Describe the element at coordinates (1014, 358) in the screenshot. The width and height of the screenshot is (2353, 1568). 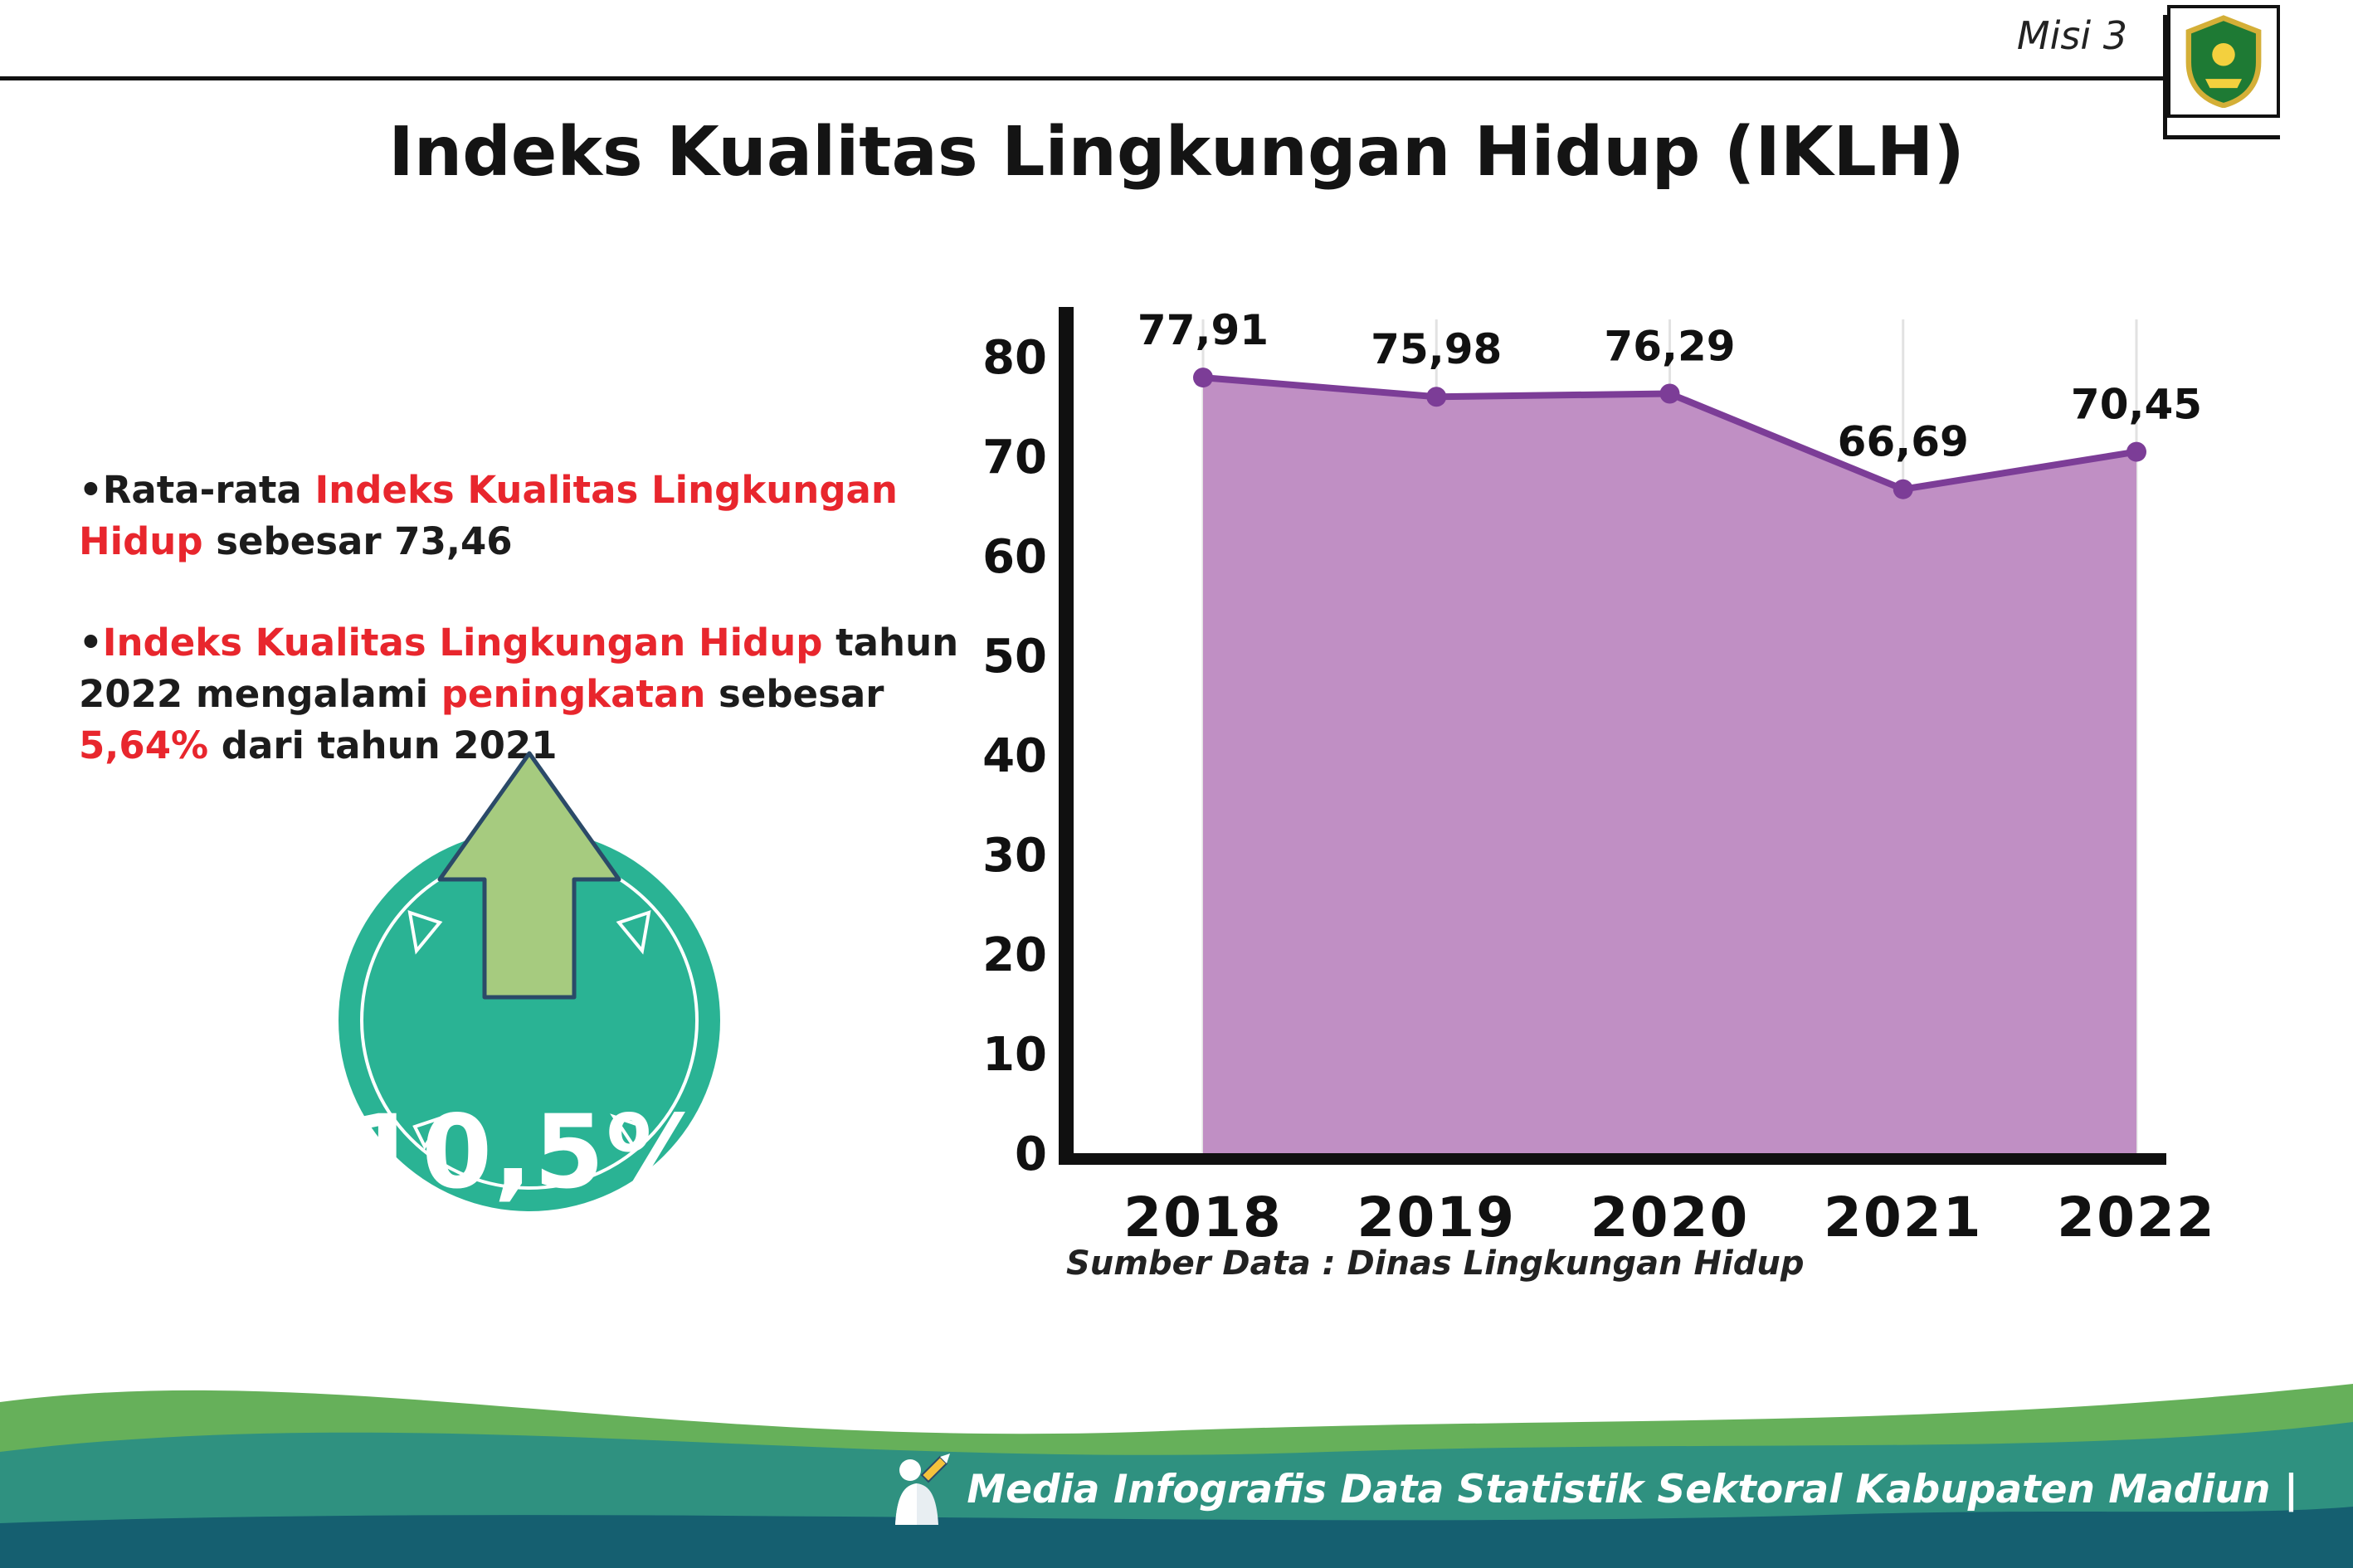
I see `svg-text: 80` at that location.